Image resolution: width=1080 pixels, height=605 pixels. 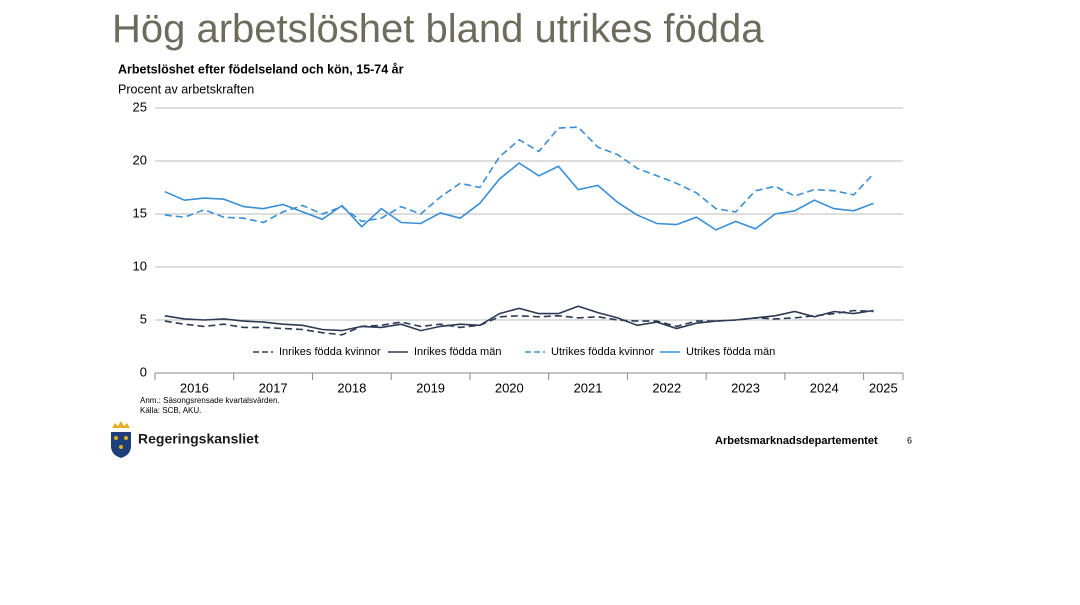 What do you see at coordinates (909, 440) in the screenshot?
I see `page-number: 6` at bounding box center [909, 440].